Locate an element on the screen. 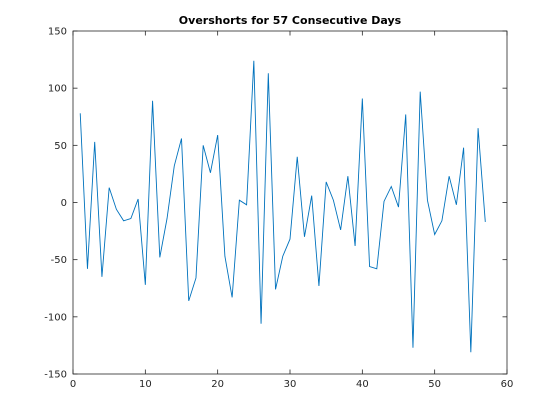  x-tick-label: 30 is located at coordinates (290, 384).